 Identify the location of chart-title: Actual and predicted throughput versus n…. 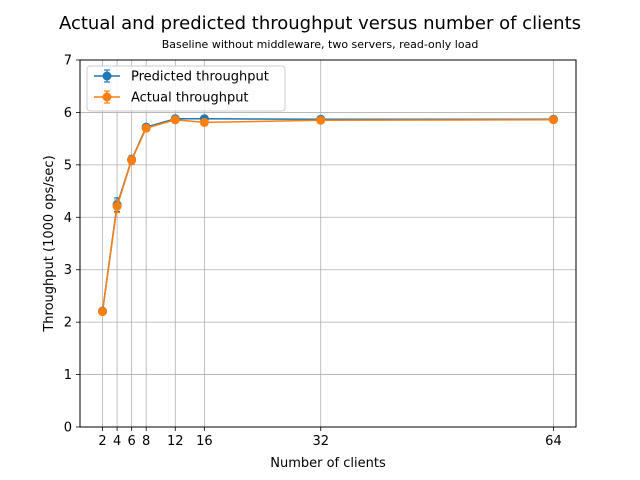
(320, 23).